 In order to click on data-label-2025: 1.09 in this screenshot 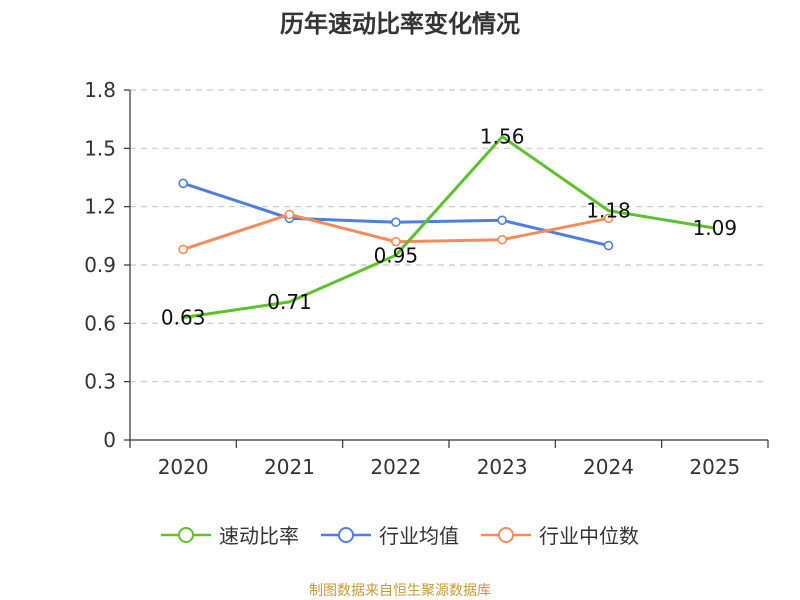, I will do `click(715, 228)`.